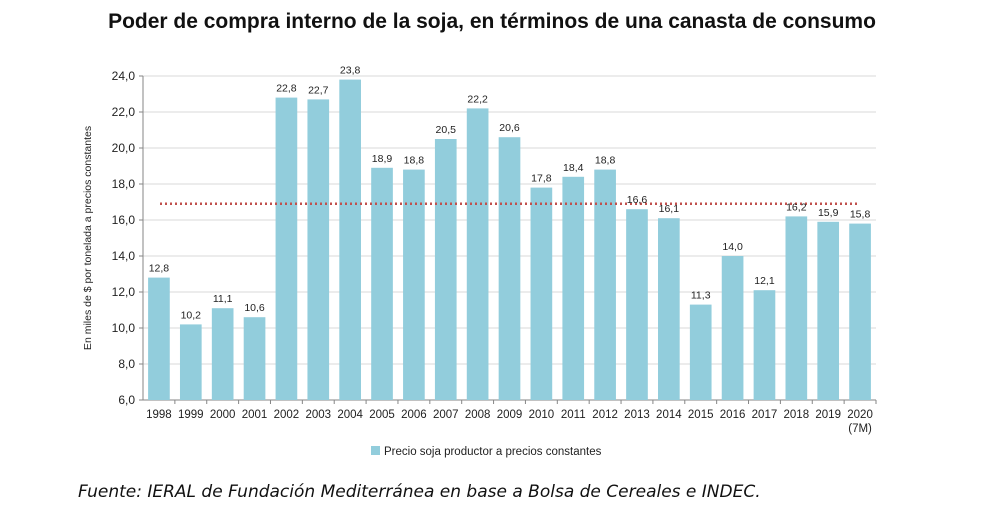 The height and width of the screenshot is (528, 984). I want to click on y-tick-label: 10,0, so click(124, 328).